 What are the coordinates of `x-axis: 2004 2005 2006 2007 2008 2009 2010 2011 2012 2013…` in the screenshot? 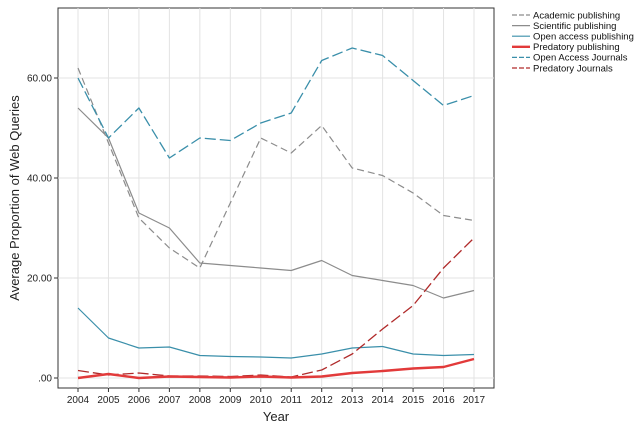 It's located at (276, 397).